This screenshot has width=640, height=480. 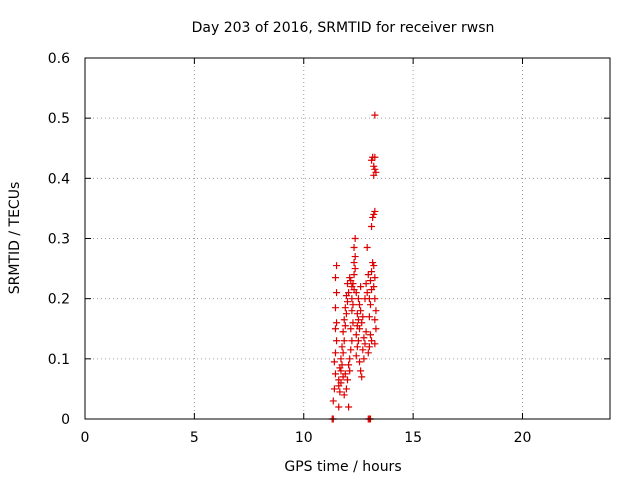 What do you see at coordinates (59, 300) in the screenshot?
I see `y-tick-label: 0.2` at bounding box center [59, 300].